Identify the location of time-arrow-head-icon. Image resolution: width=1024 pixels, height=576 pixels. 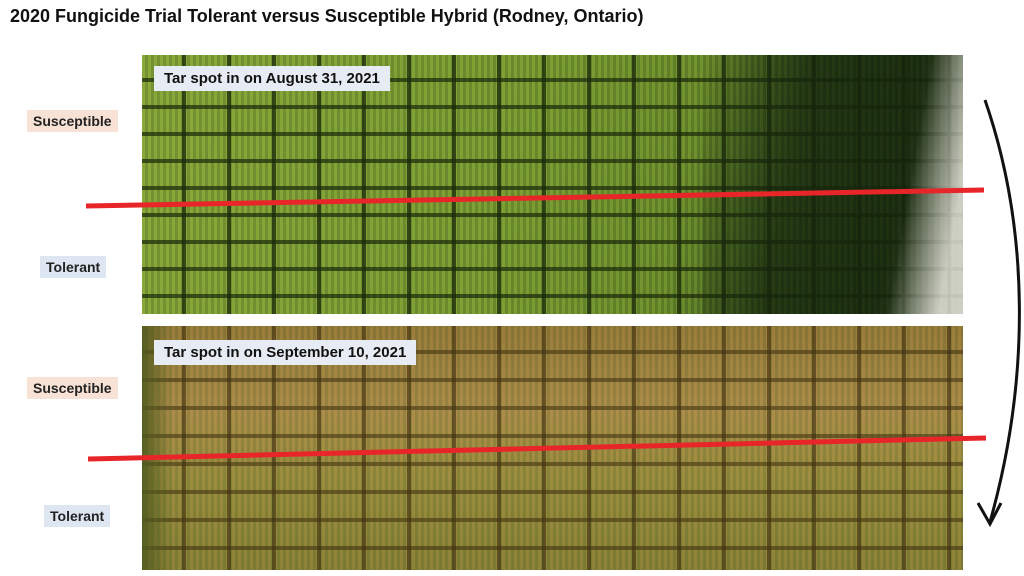
(989, 515).